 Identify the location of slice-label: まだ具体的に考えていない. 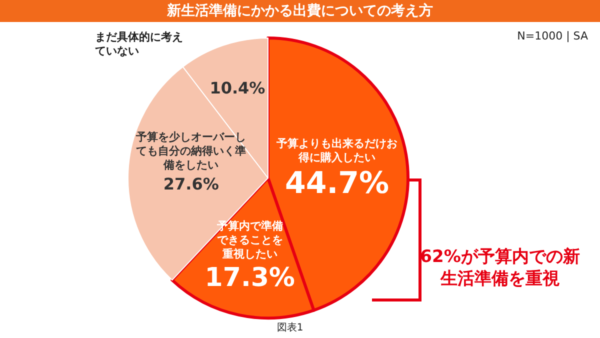
(139, 44).